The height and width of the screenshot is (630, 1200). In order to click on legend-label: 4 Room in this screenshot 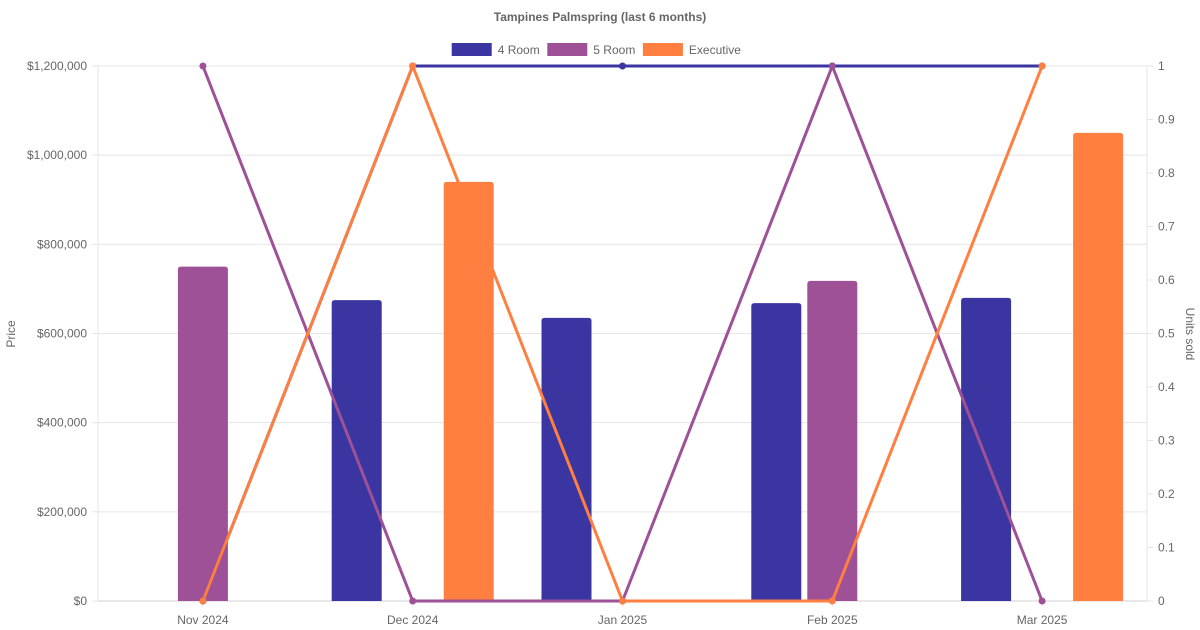, I will do `click(519, 50)`.